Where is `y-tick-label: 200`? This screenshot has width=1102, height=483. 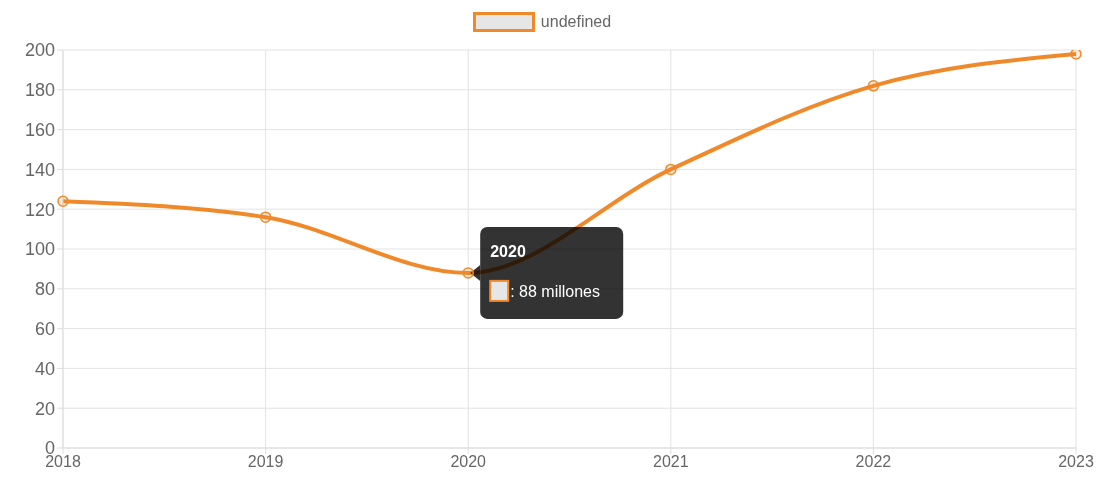
y-tick-label: 200 is located at coordinates (39, 50).